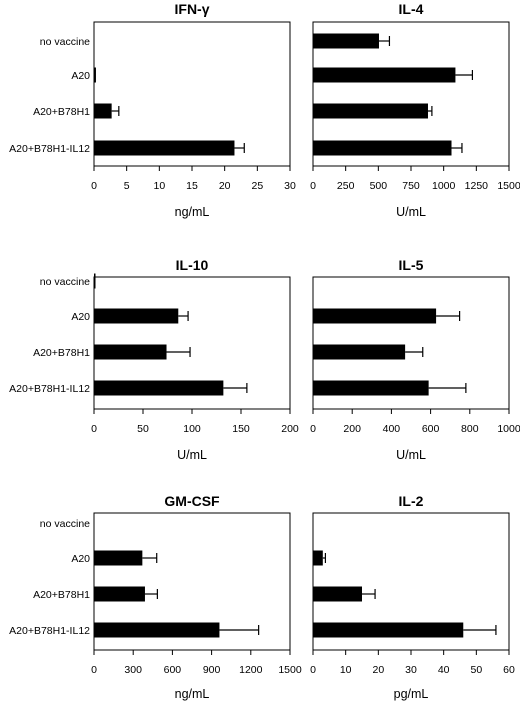 The image size is (520, 703). What do you see at coordinates (251, 670) in the screenshot?
I see `x-tick-label: 1200` at bounding box center [251, 670].